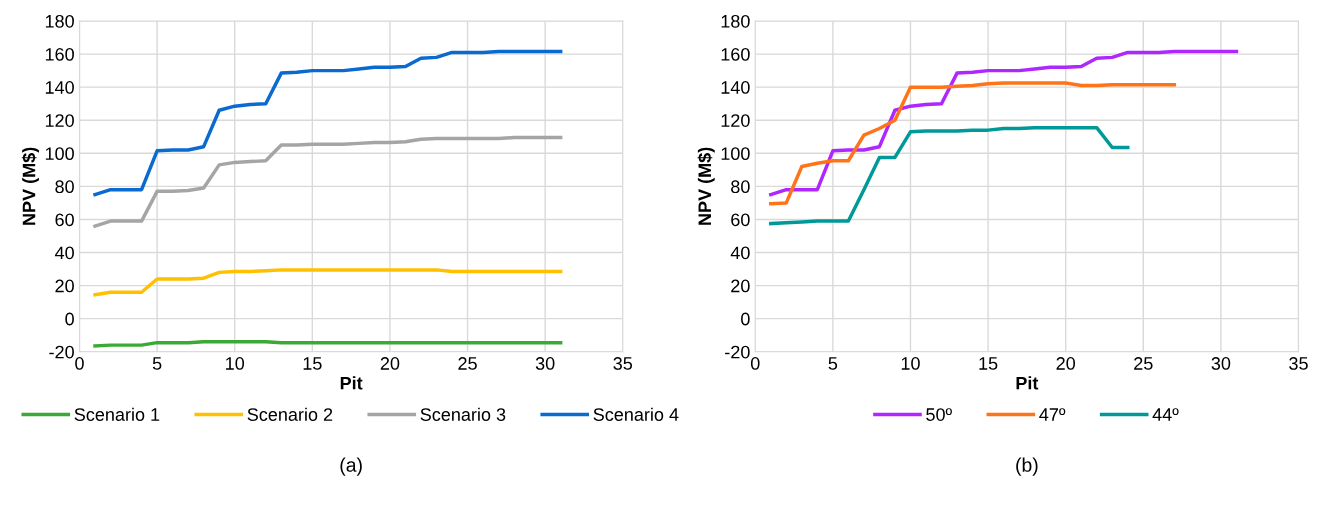 The image size is (1325, 525). I want to click on legend-label: 44º, so click(1165, 414).